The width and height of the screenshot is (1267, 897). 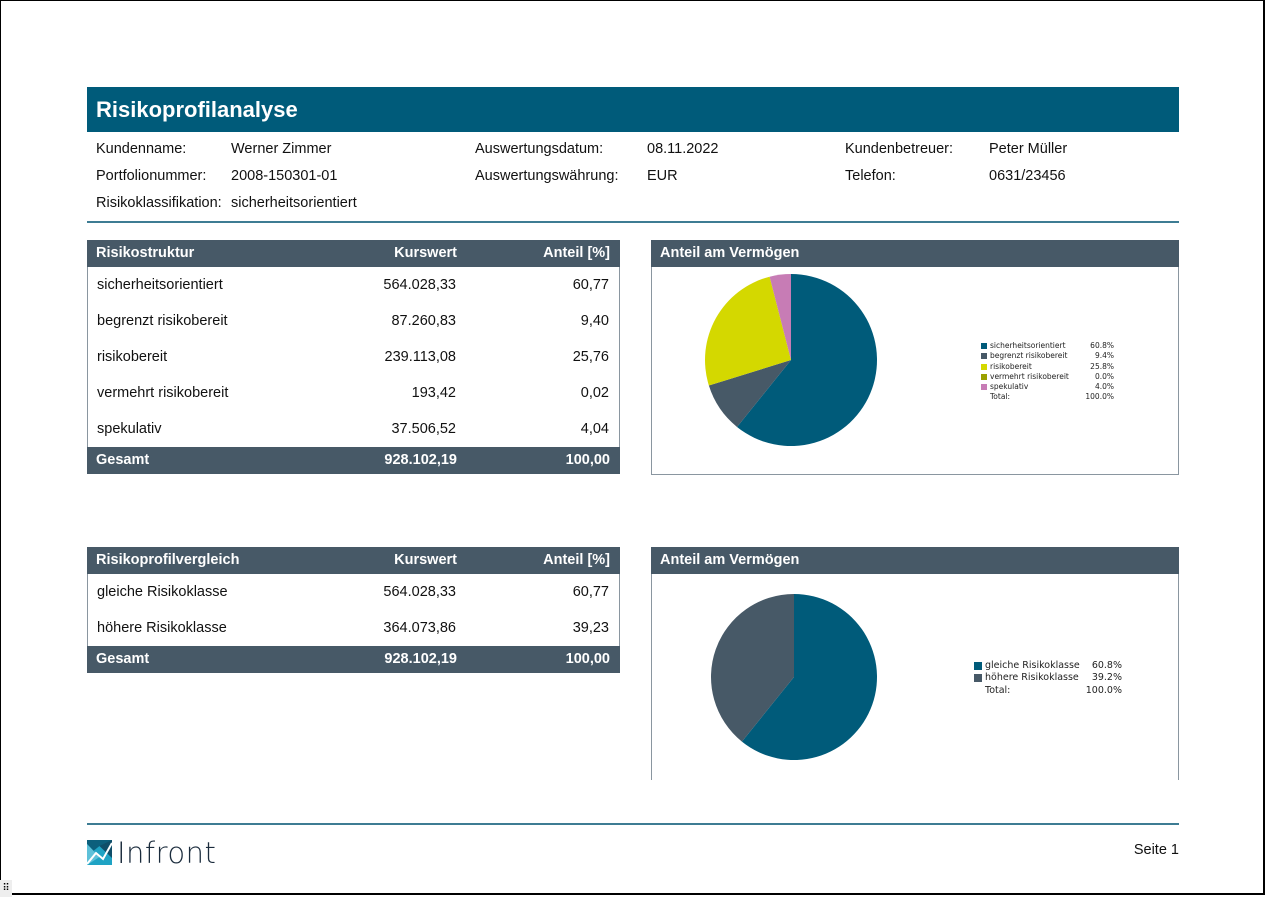 What do you see at coordinates (162, 592) in the screenshot?
I see `row-category: gleiche Risikoklasse` at bounding box center [162, 592].